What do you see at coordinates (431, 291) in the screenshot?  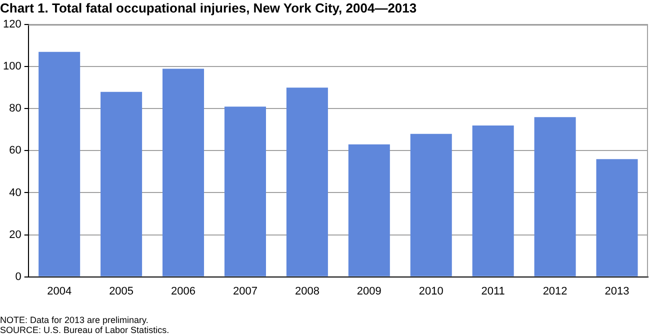 I see `x-tick-label: 2010` at bounding box center [431, 291].